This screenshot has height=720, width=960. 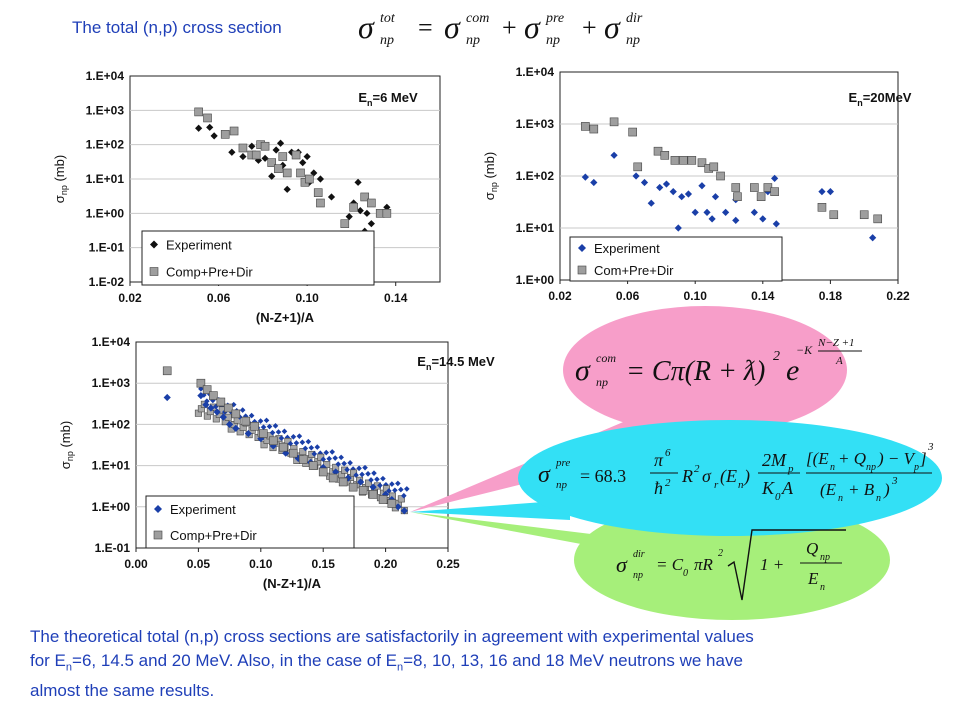 What do you see at coordinates (105, 76) in the screenshot?
I see `y-tick-label: 1.E+04` at bounding box center [105, 76].